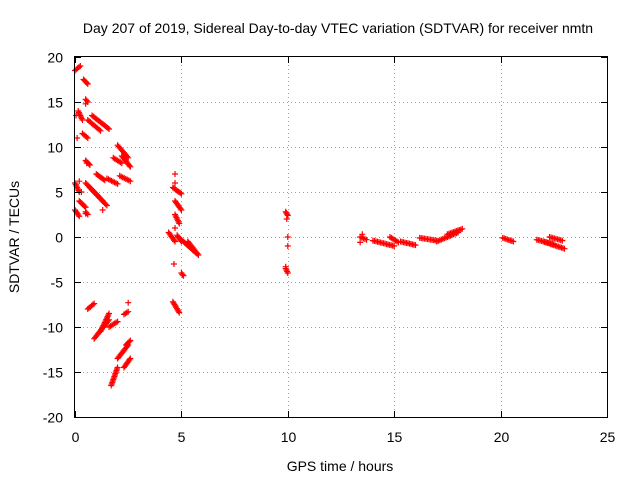 This screenshot has width=640, height=480. What do you see at coordinates (53, 418) in the screenshot?
I see `y-tick-label: -20` at bounding box center [53, 418].